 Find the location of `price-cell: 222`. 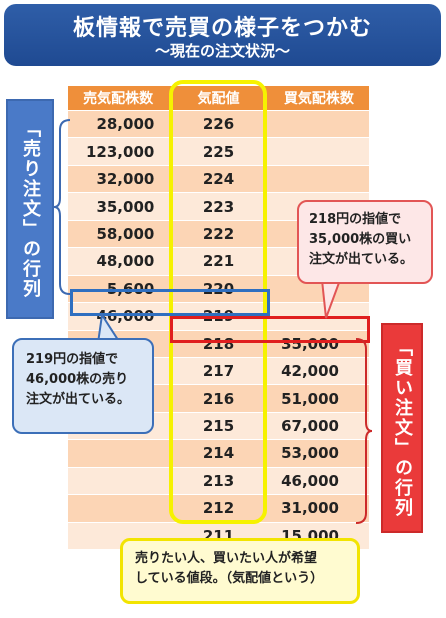

price-cell: 222 is located at coordinates (218, 233).